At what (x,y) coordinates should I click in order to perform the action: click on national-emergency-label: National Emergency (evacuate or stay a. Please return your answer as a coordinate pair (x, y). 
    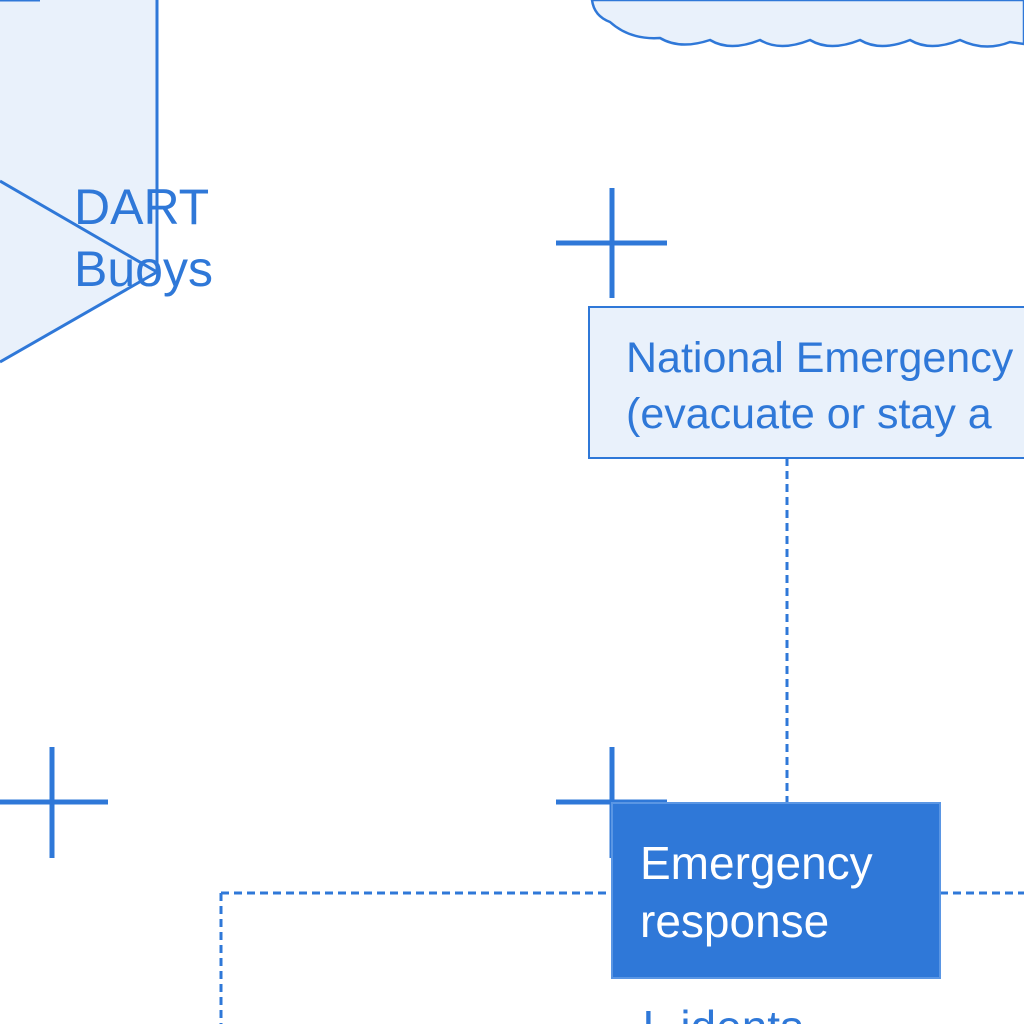
    Looking at the image, I should click on (820, 386).